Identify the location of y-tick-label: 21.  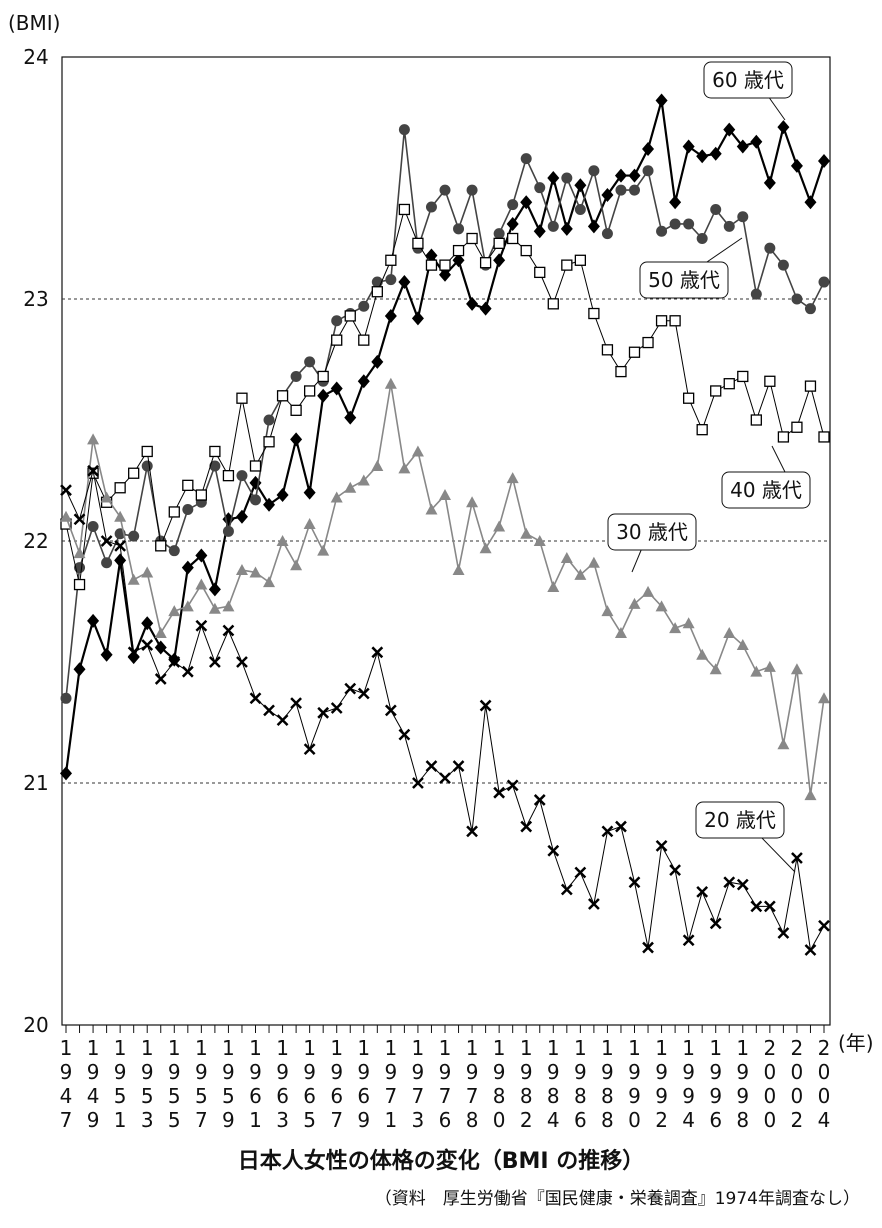
(35, 783).